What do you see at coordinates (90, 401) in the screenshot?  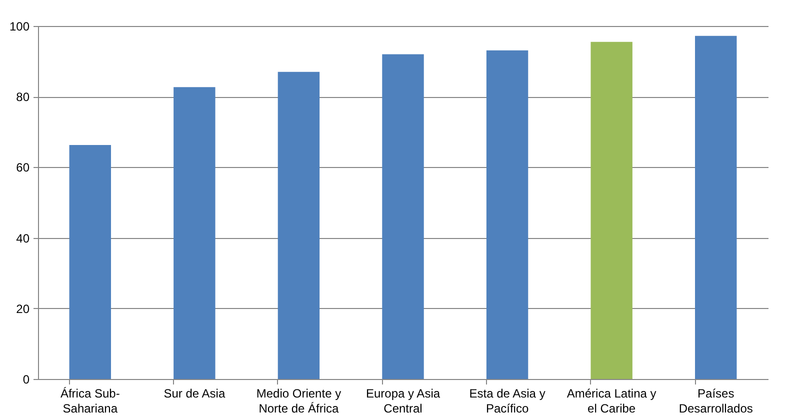 I see `x-tick-label: África Sub-Sahariana` at bounding box center [90, 401].